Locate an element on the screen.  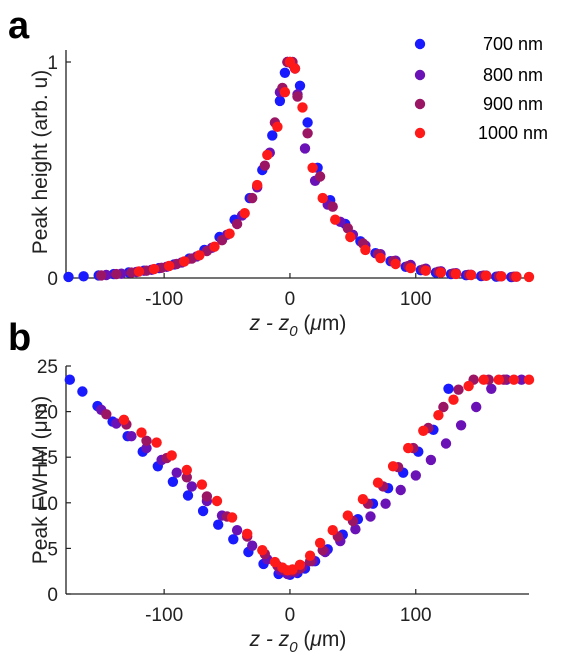
x-axis-label-a: z - z0 (μm) is located at coordinates (298, 326).